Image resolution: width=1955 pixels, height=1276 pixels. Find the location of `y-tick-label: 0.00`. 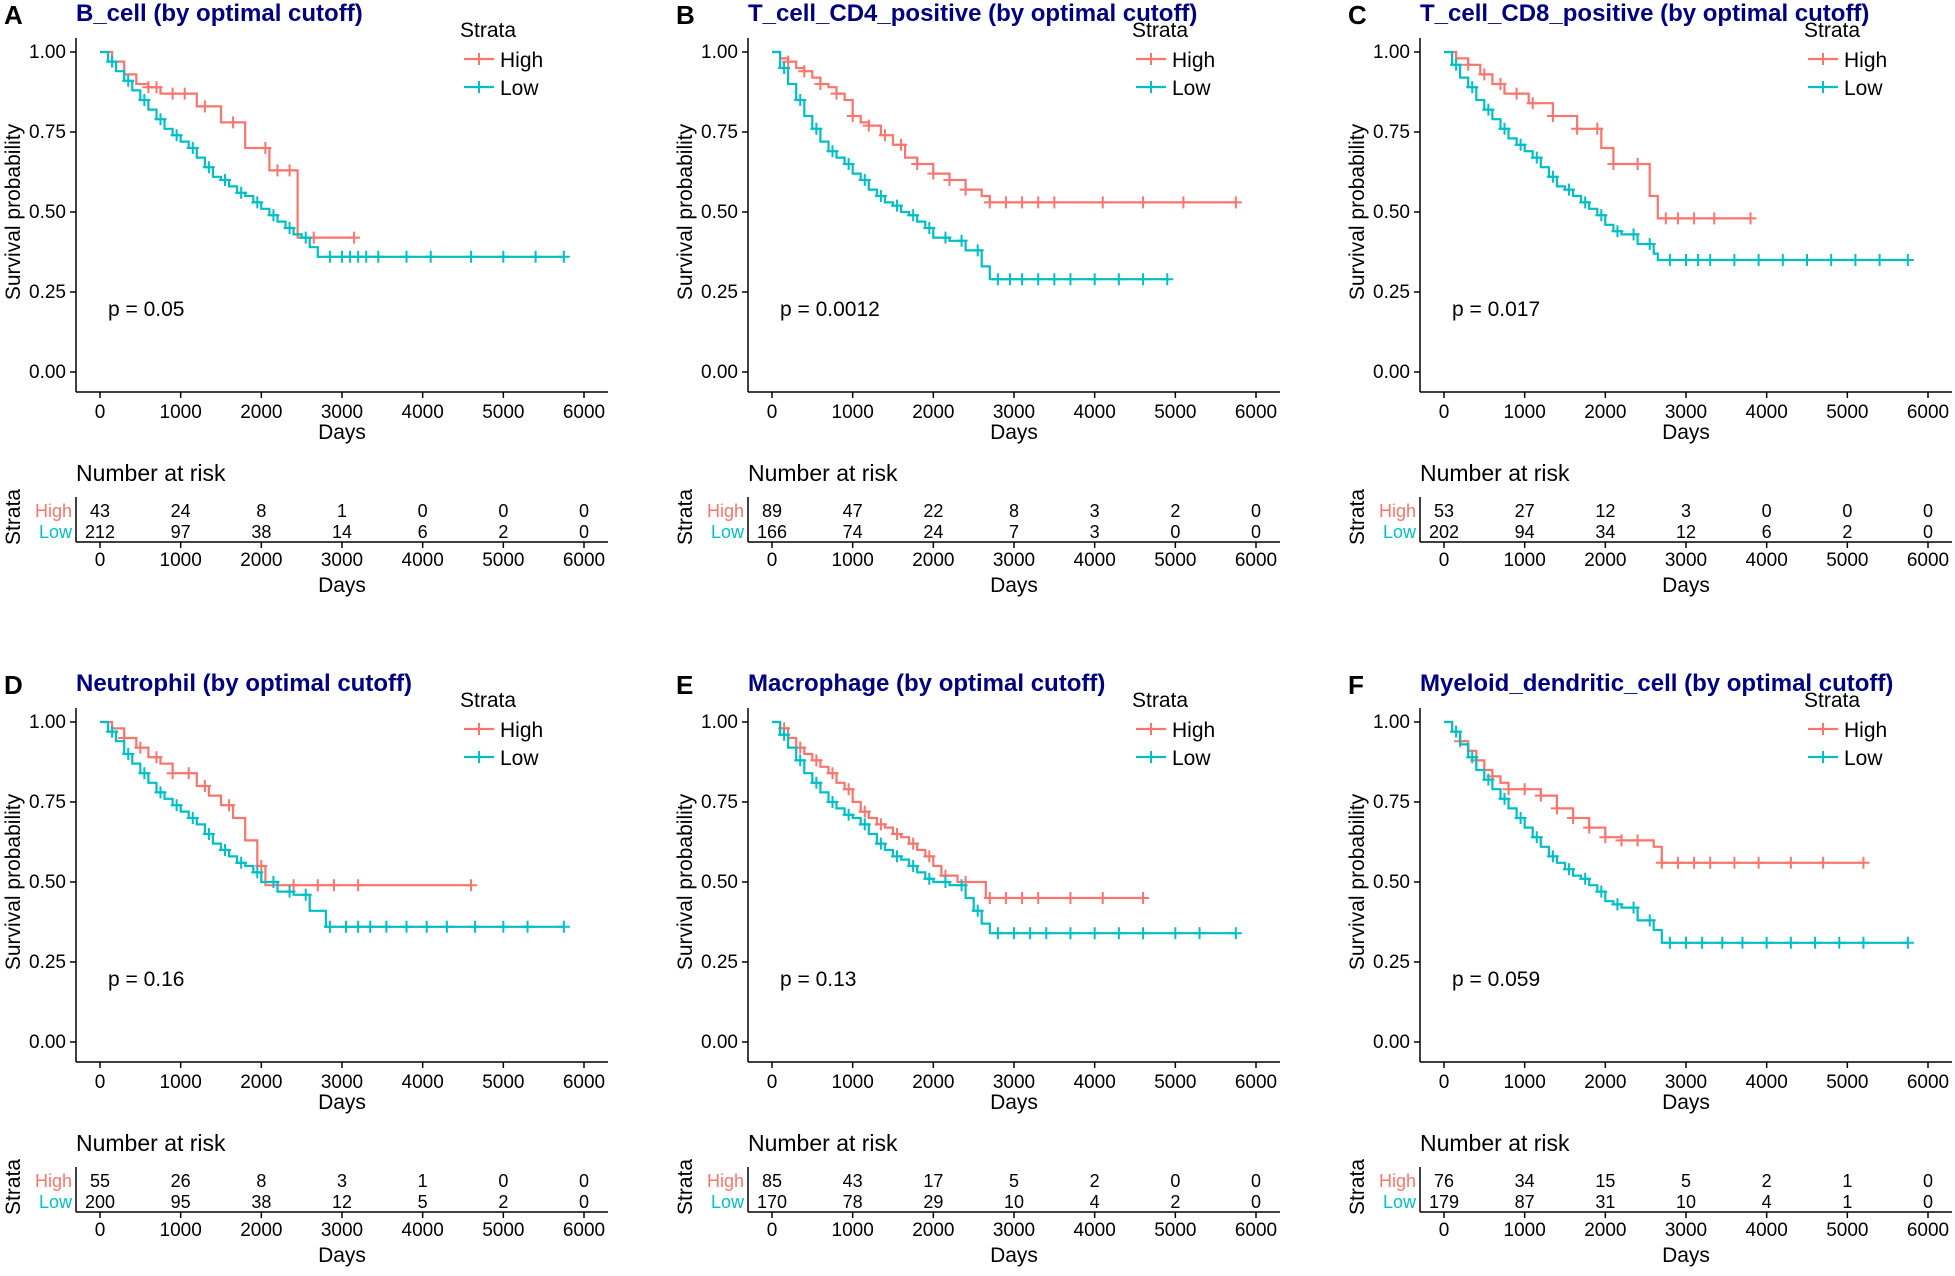

y-tick-label: 0.00 is located at coordinates (719, 372).